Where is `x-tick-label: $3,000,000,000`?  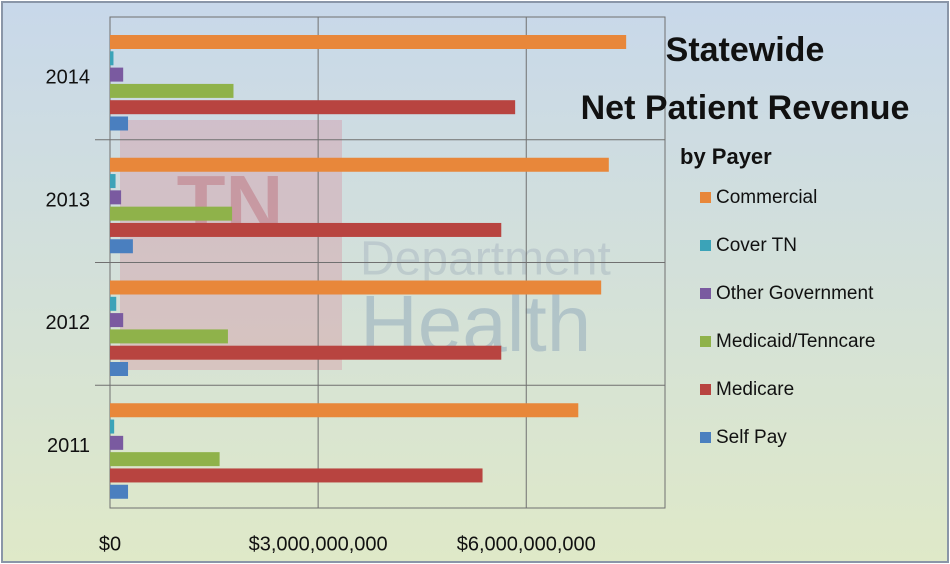 x-tick-label: $3,000,000,000 is located at coordinates (318, 544).